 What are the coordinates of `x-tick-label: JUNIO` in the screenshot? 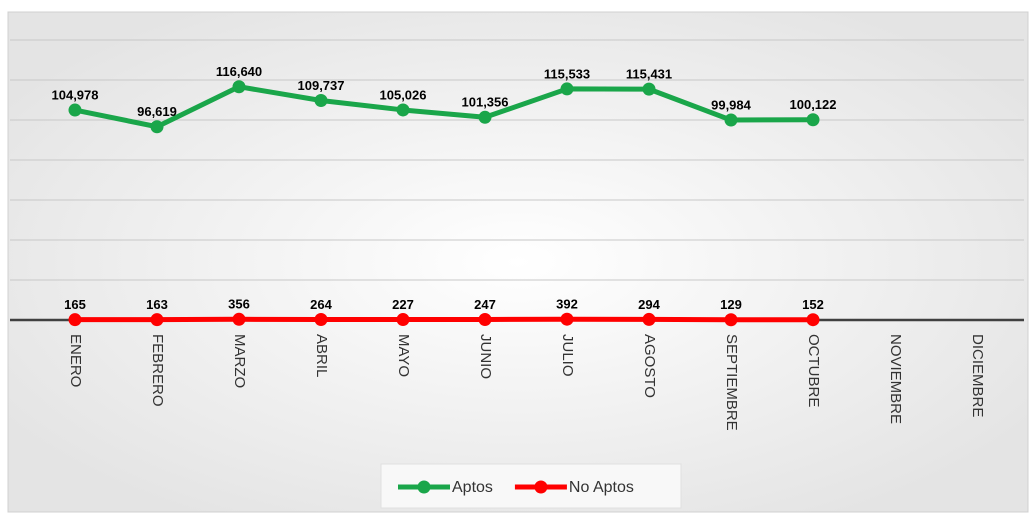 It's located at (485, 356).